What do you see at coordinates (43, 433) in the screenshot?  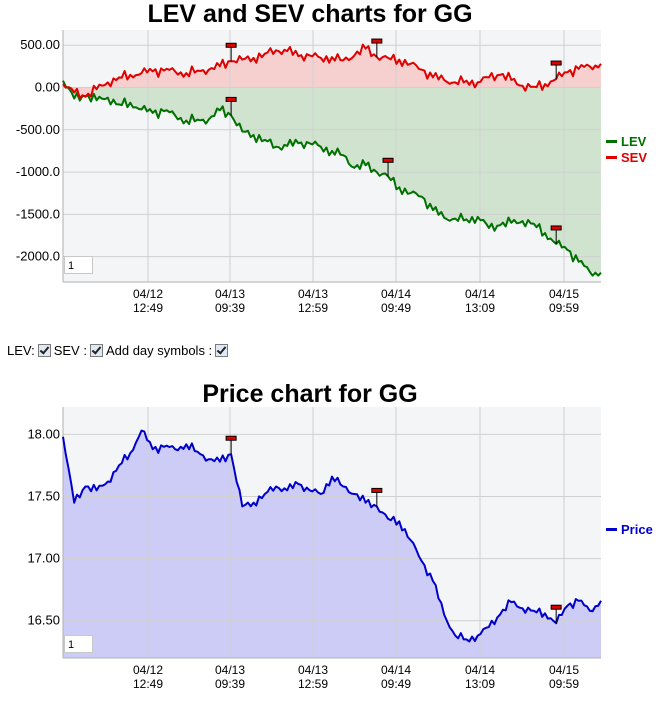 I see `y-tick-label: 18.00` at bounding box center [43, 433].